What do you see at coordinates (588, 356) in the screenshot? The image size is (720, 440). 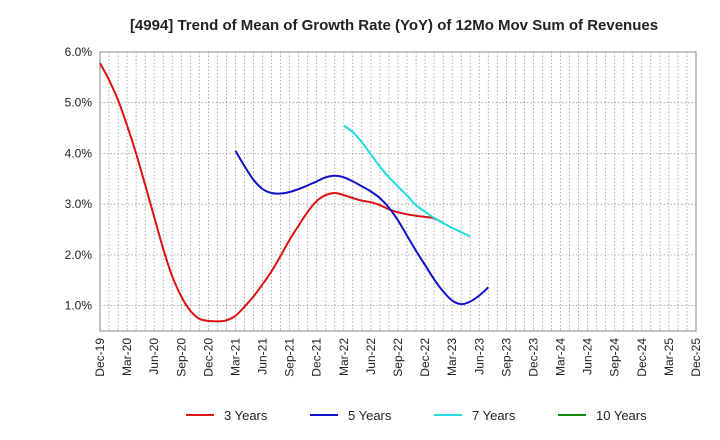 I see `x-tick-label: Jun-24` at bounding box center [588, 356].